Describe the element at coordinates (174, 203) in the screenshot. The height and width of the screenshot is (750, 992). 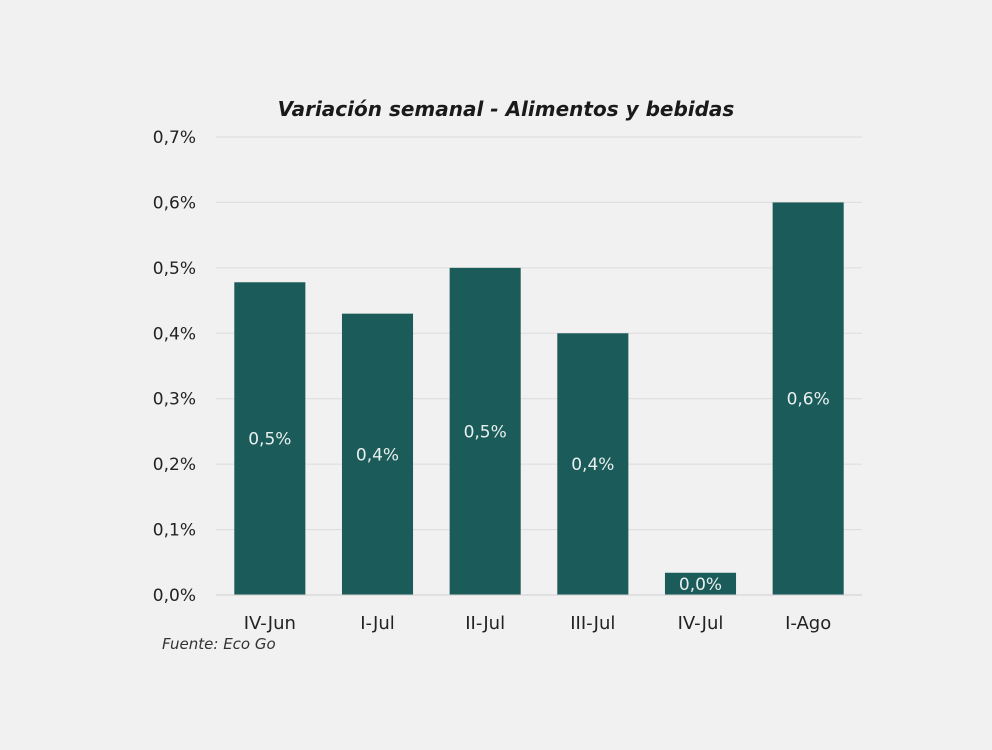
I see `y-tick-label: 0,6%` at that location.